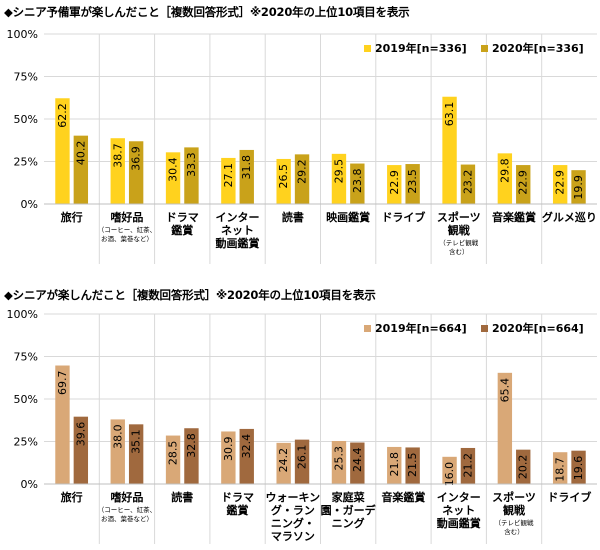 The image size is (600, 550). I want to click on x-tick-label: 家庭菜, so click(349, 497).